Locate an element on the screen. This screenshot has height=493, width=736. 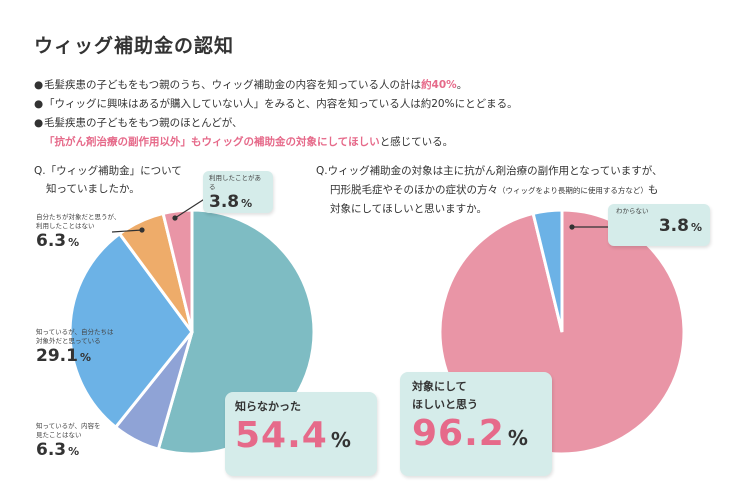
bullet-text: 毛髪疾患の子どもをもつ親のうち、ウィッグ補助金の内容を知っている人の計は is located at coordinates (233, 85).